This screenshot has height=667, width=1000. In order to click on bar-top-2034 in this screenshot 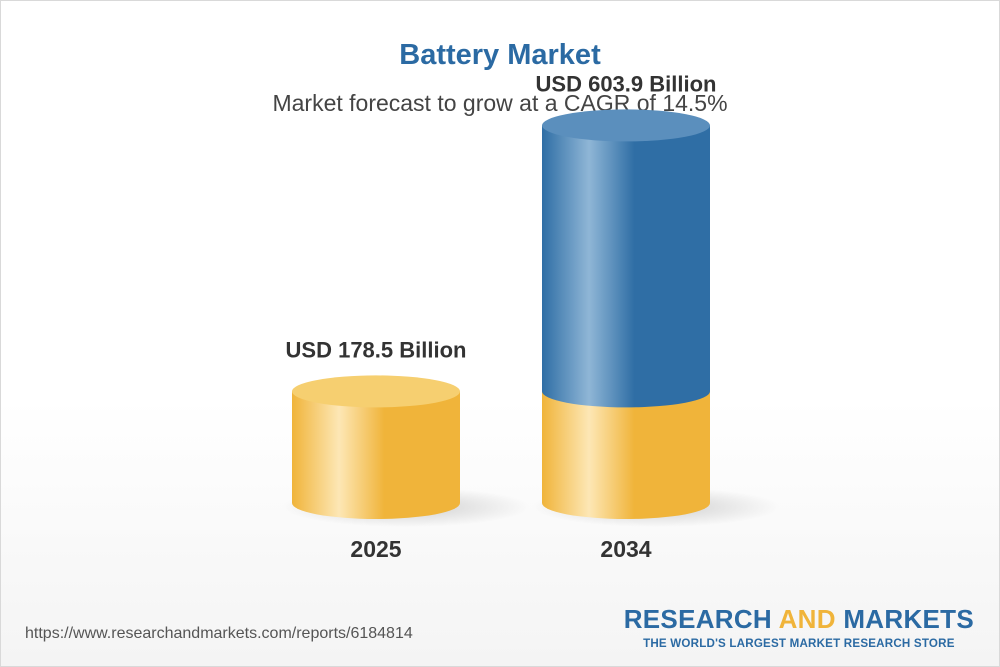, I will do `click(626, 125)`.